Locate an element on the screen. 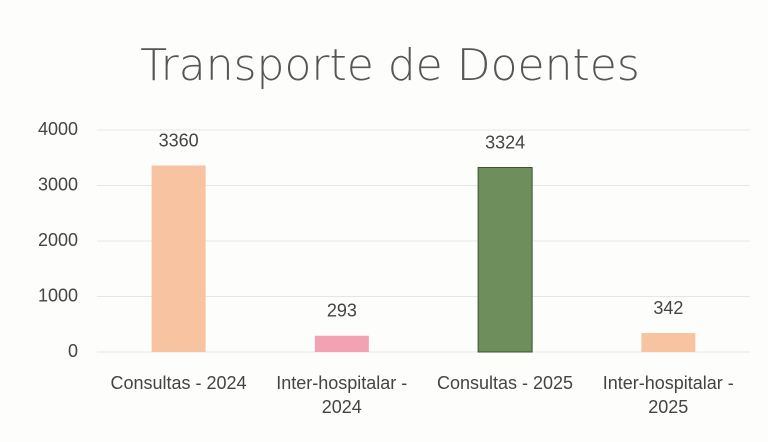 The width and height of the screenshot is (768, 442). y-tick-label: 0 is located at coordinates (73, 351).